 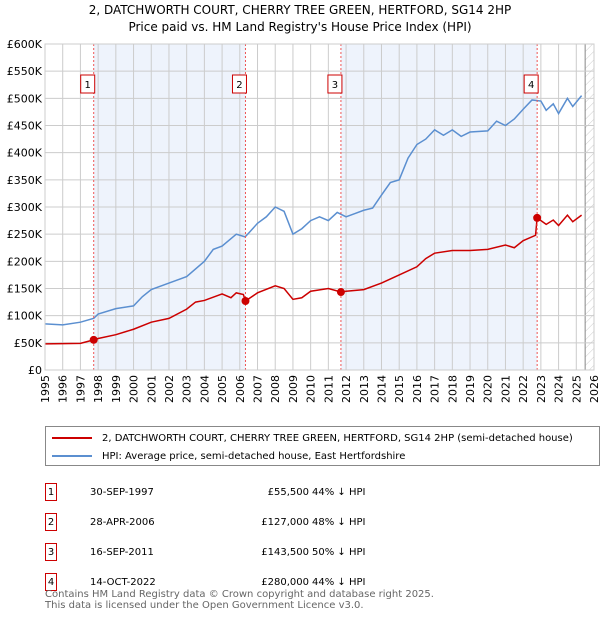 What do you see at coordinates (594, 389) in the screenshot?
I see `x-tick-label: 2026` at bounding box center [594, 389].